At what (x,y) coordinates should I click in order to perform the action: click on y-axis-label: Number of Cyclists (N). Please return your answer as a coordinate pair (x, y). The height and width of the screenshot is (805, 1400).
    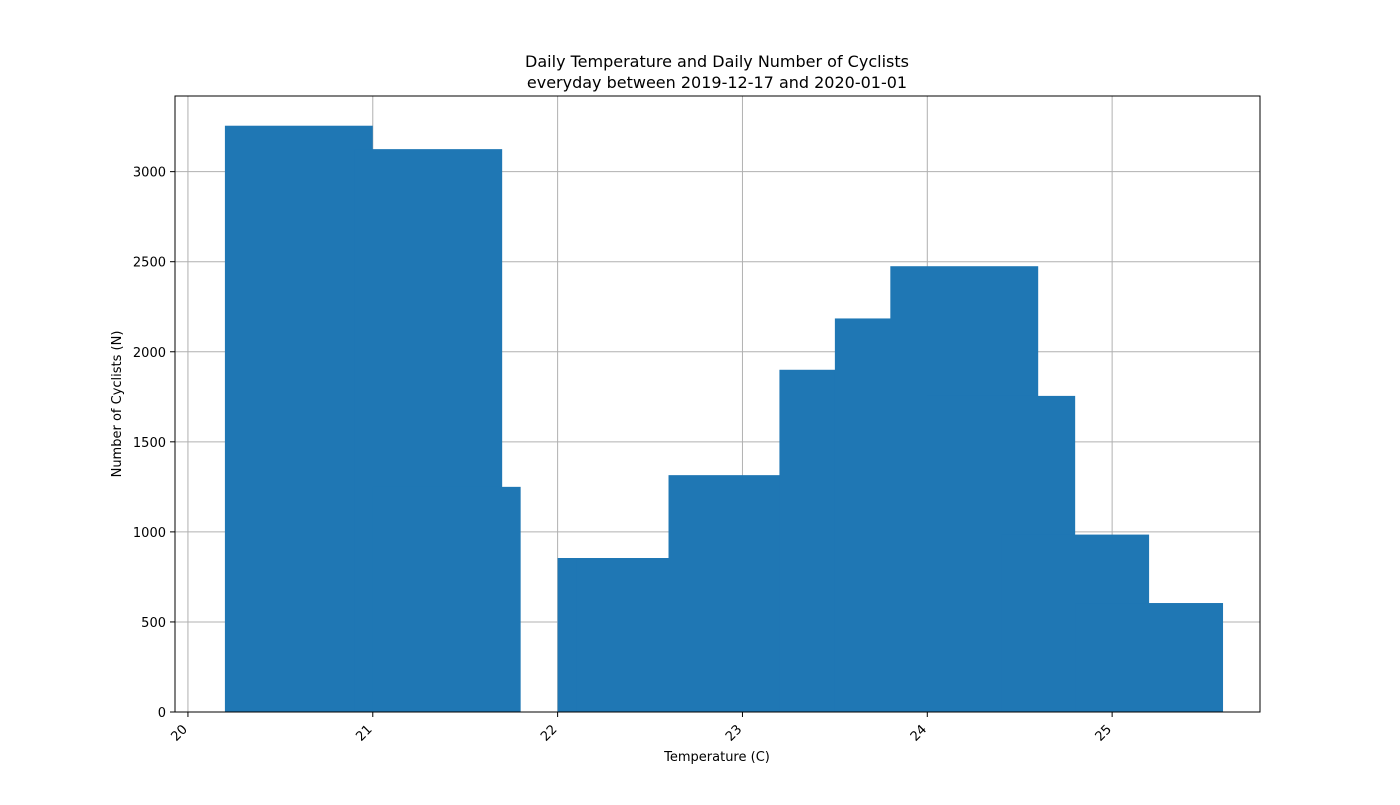
    Looking at the image, I should click on (117, 404).